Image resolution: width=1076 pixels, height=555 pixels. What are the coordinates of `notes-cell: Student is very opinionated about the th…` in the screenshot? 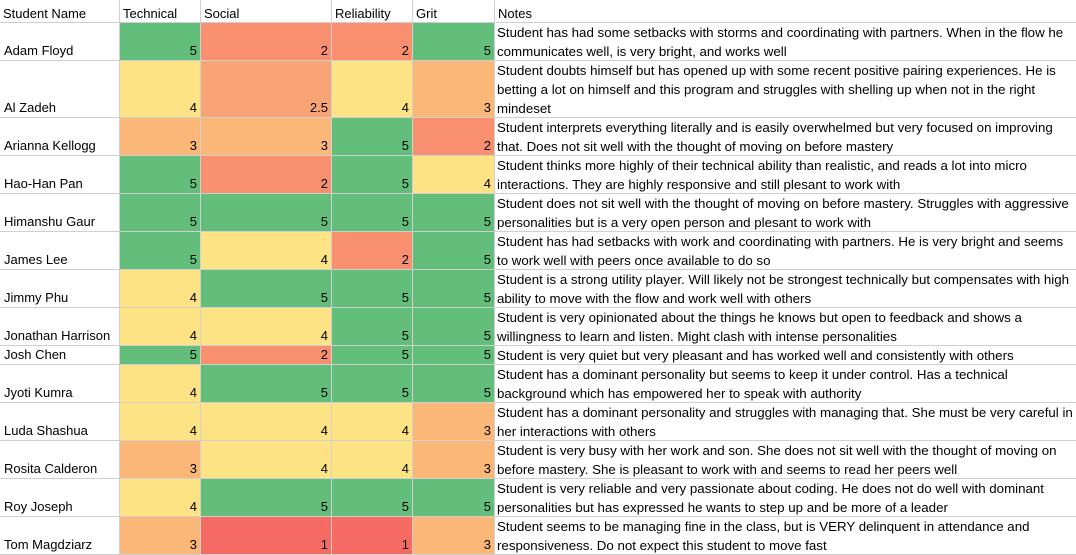 It's located at (785, 327).